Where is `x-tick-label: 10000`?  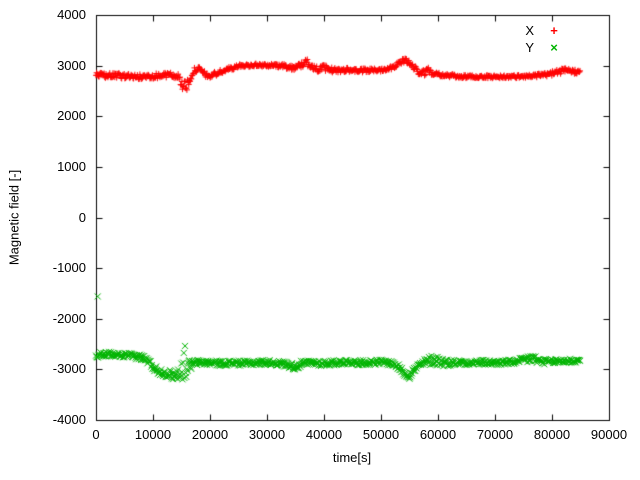 x-tick-label: 10000 is located at coordinates (153, 434).